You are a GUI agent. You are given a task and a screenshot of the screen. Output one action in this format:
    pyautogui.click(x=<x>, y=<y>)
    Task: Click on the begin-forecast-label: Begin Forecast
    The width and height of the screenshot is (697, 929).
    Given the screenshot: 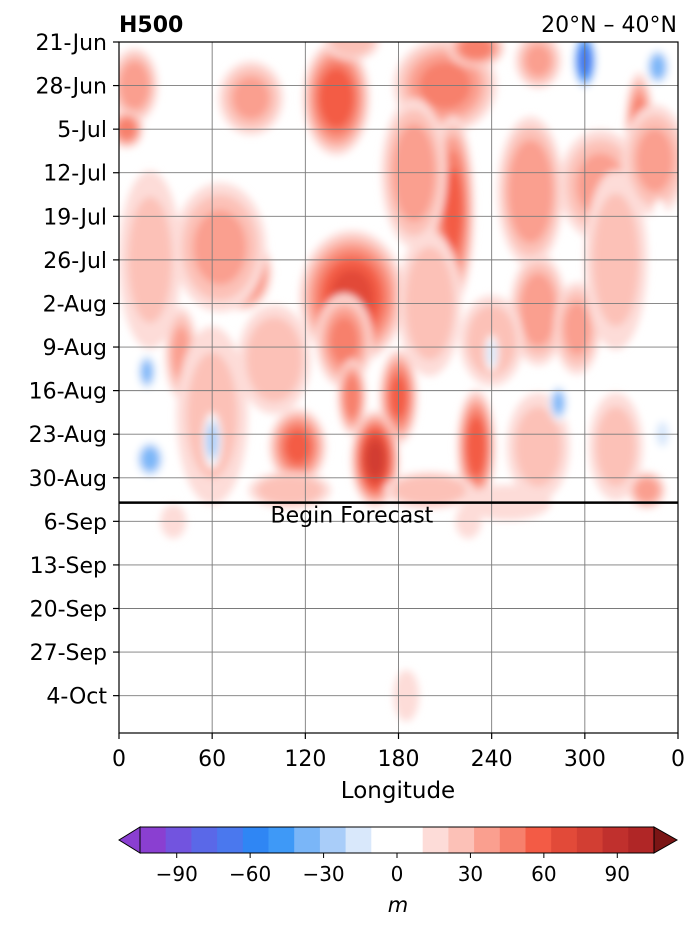 What is the action you would take?
    pyautogui.click(x=352, y=516)
    